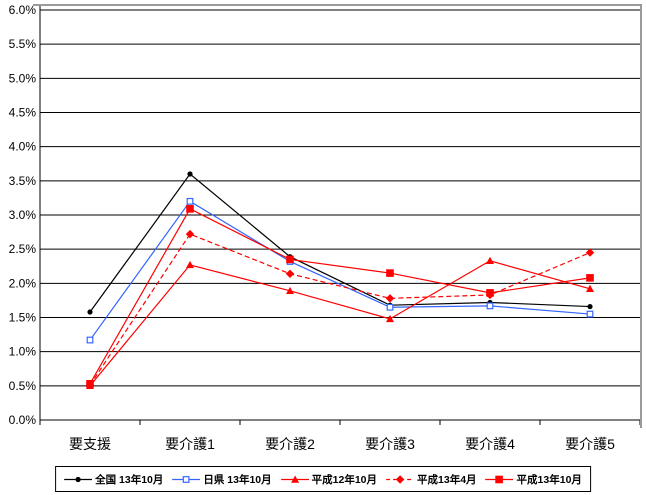 Image resolution: width=646 pixels, height=495 pixels. I want to click on chart-border-right, so click(641, 216).